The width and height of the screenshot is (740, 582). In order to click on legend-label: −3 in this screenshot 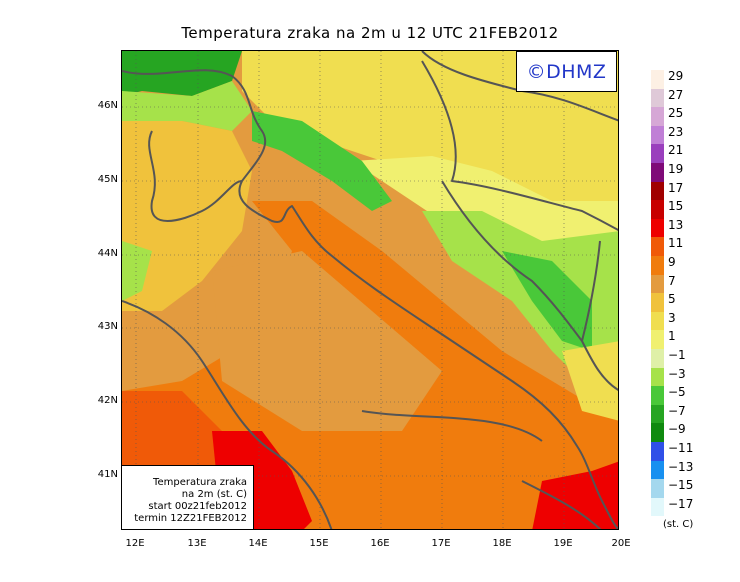, I will do `click(677, 373)`.